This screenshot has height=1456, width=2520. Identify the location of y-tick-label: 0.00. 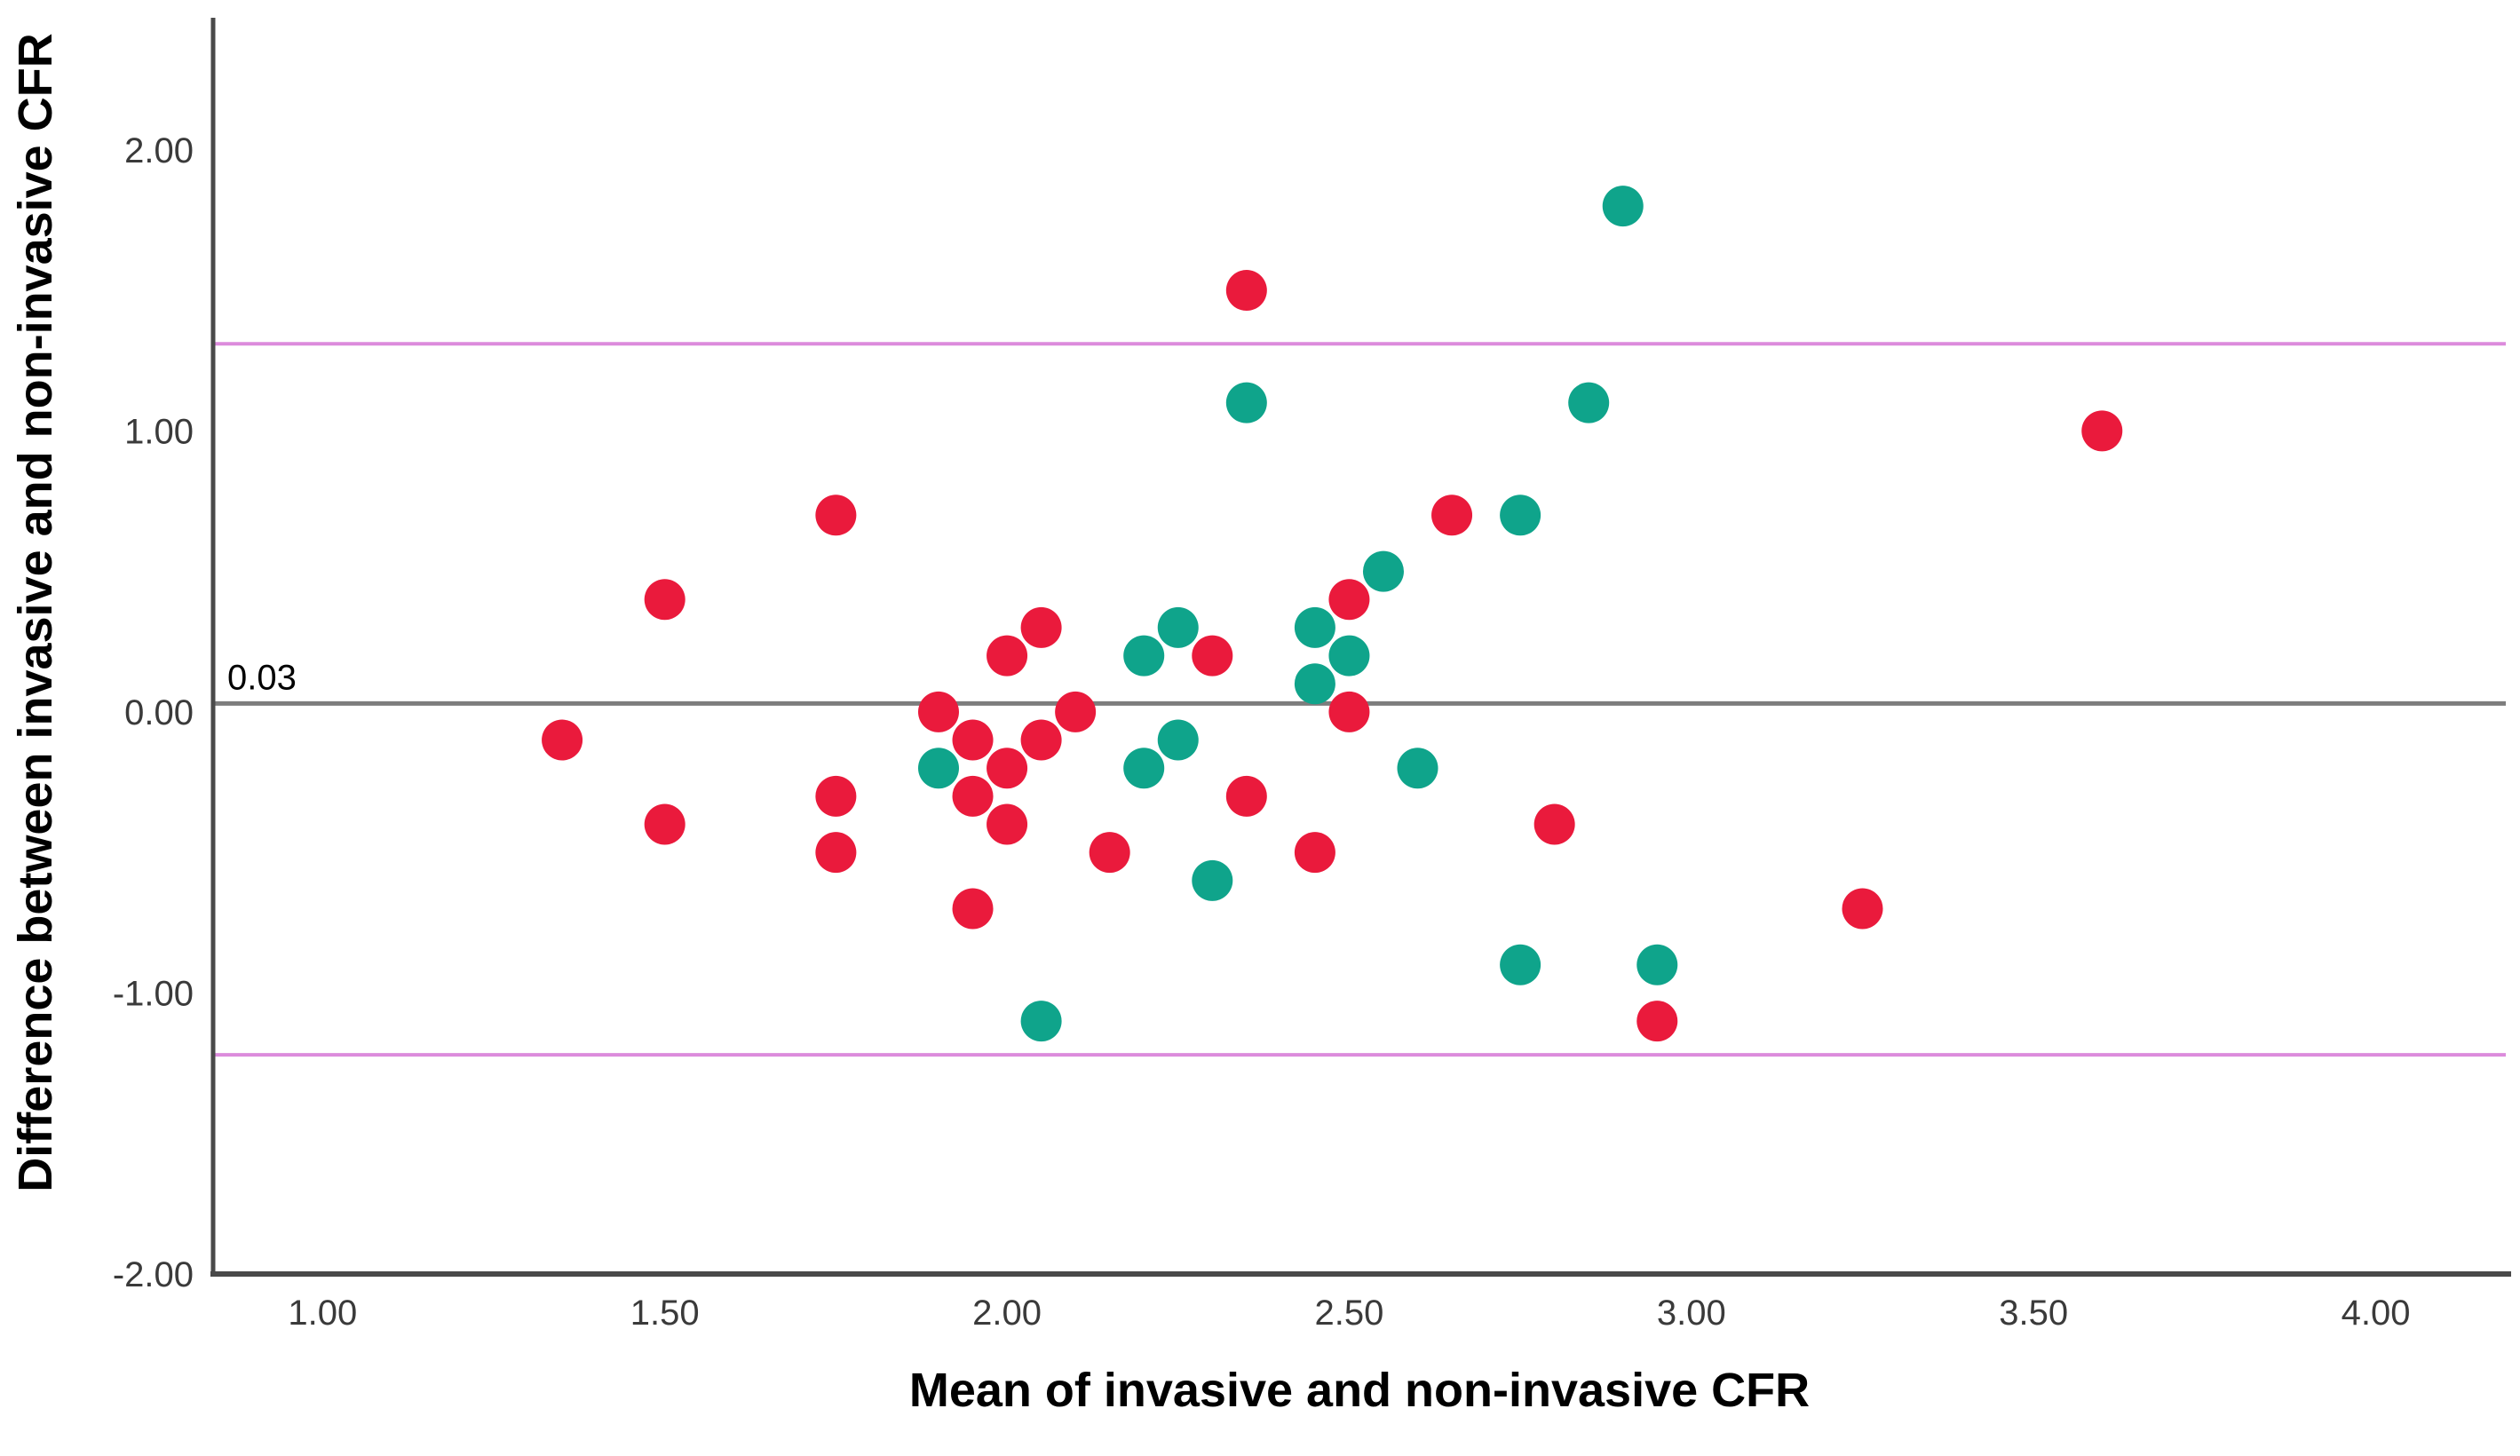
(159, 712).